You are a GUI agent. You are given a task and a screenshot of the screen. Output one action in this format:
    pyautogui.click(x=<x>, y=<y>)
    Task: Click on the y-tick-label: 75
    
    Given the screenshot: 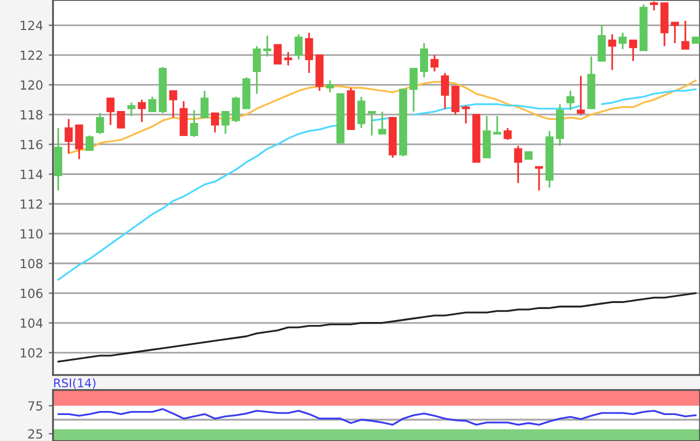 What is the action you would take?
    pyautogui.click(x=35, y=406)
    